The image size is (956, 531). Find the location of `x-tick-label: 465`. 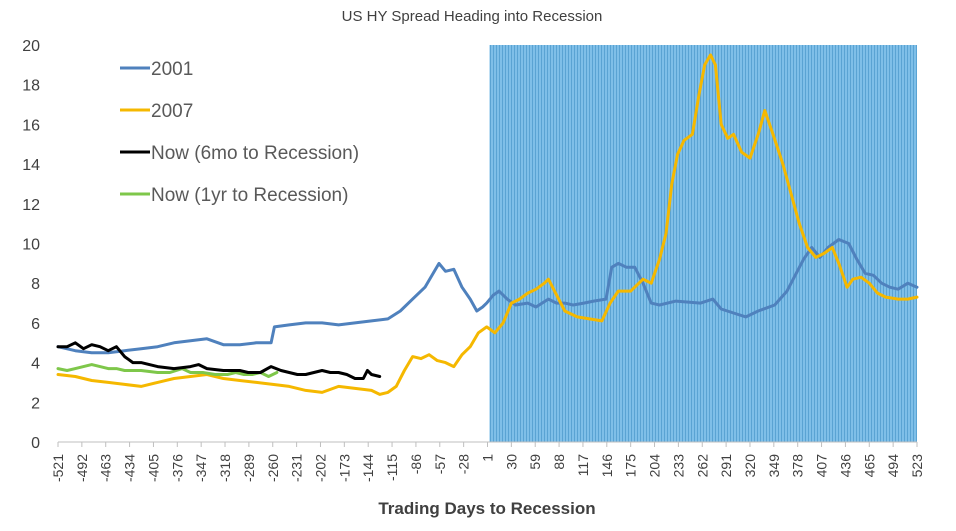

x-tick-label: 465 is located at coordinates (869, 466).